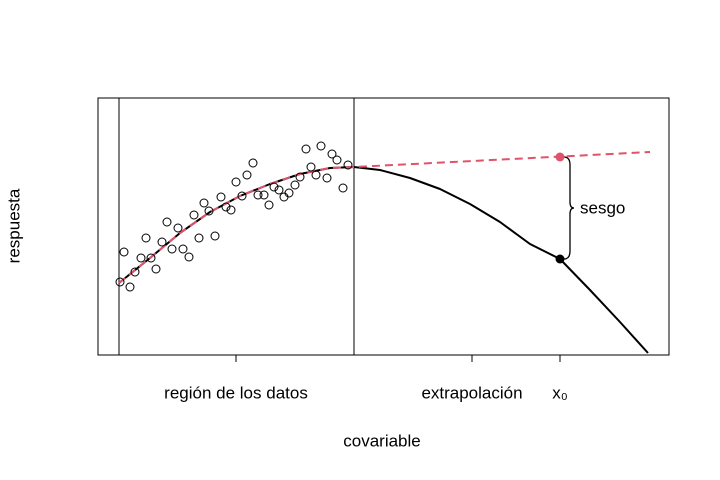 This screenshot has height=480, width=720. Describe the element at coordinates (560, 157) in the screenshot. I see `fitted-point` at that location.